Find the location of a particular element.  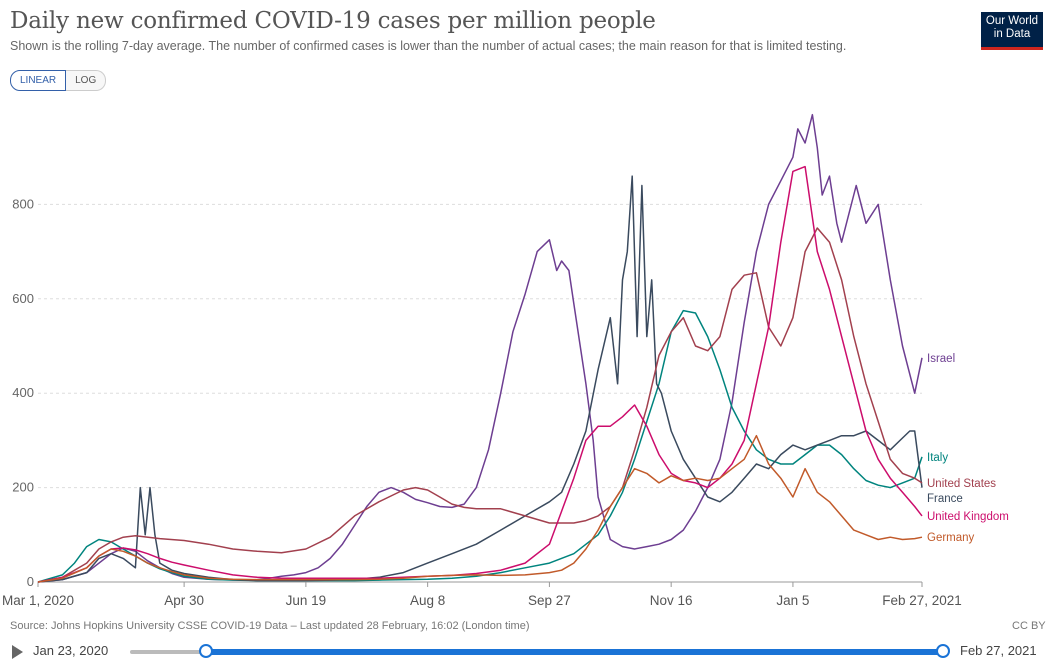

timeline-selected-range is located at coordinates (575, 652).